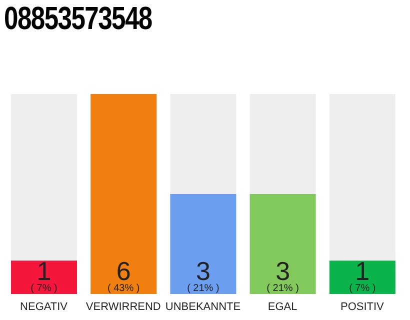 The height and width of the screenshot is (320, 410). What do you see at coordinates (123, 288) in the screenshot?
I see `annotation: ( 43% )` at bounding box center [123, 288].